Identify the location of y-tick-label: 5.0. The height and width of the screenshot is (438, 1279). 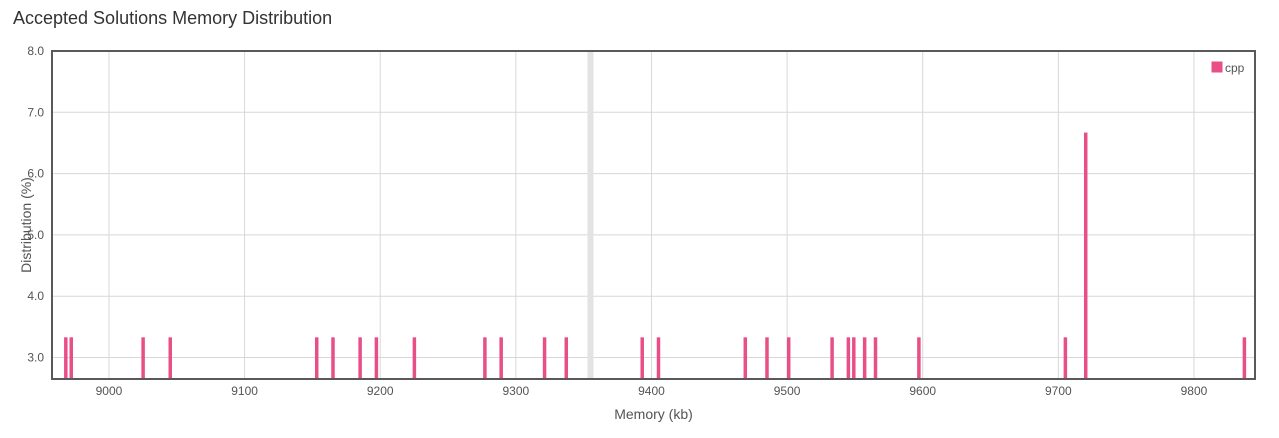
(35, 235).